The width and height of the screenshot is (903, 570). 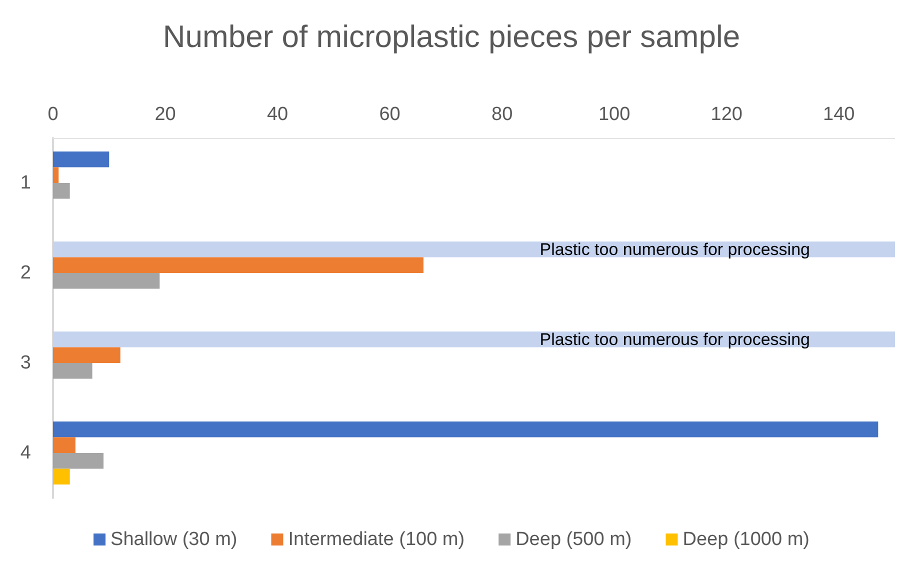 I want to click on y-tick-label: 2, so click(x=25, y=273).